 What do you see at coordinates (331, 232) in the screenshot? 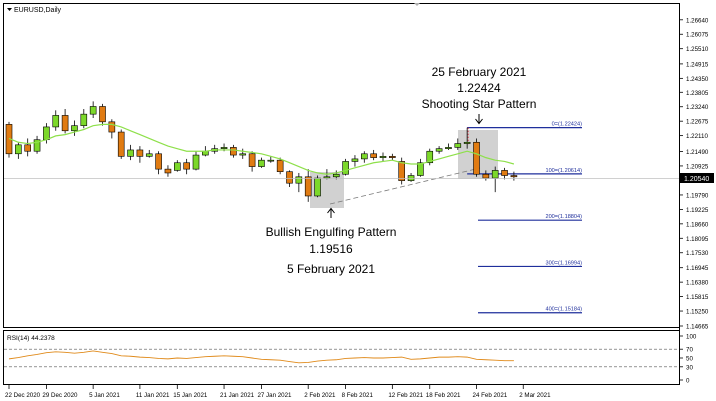
I see `bullish-engulfing-title: Bullish Engulfing Pattern` at bounding box center [331, 232].